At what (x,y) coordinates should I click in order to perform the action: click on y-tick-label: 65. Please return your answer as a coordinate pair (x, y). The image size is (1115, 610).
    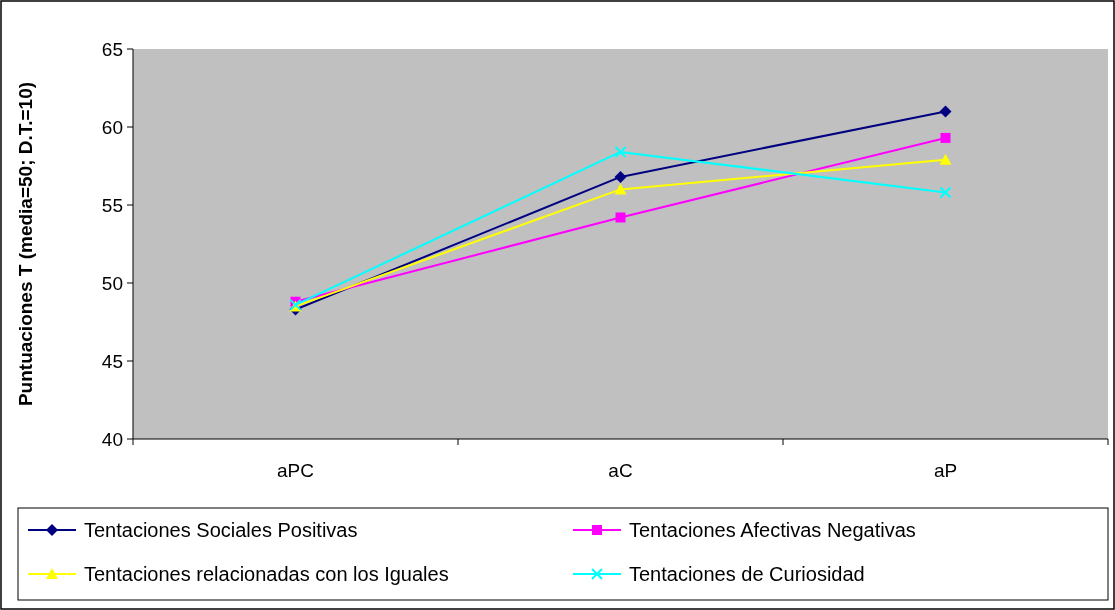
    Looking at the image, I should click on (112, 49).